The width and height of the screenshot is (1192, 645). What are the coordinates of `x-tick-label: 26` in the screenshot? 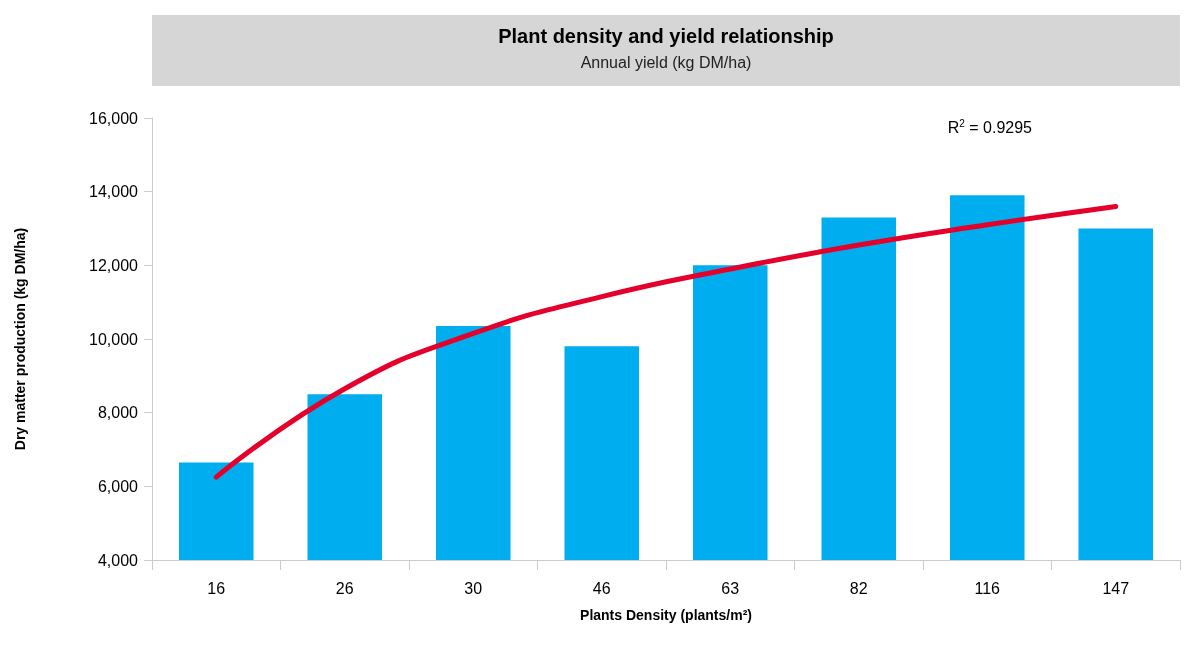 It's located at (344, 588).